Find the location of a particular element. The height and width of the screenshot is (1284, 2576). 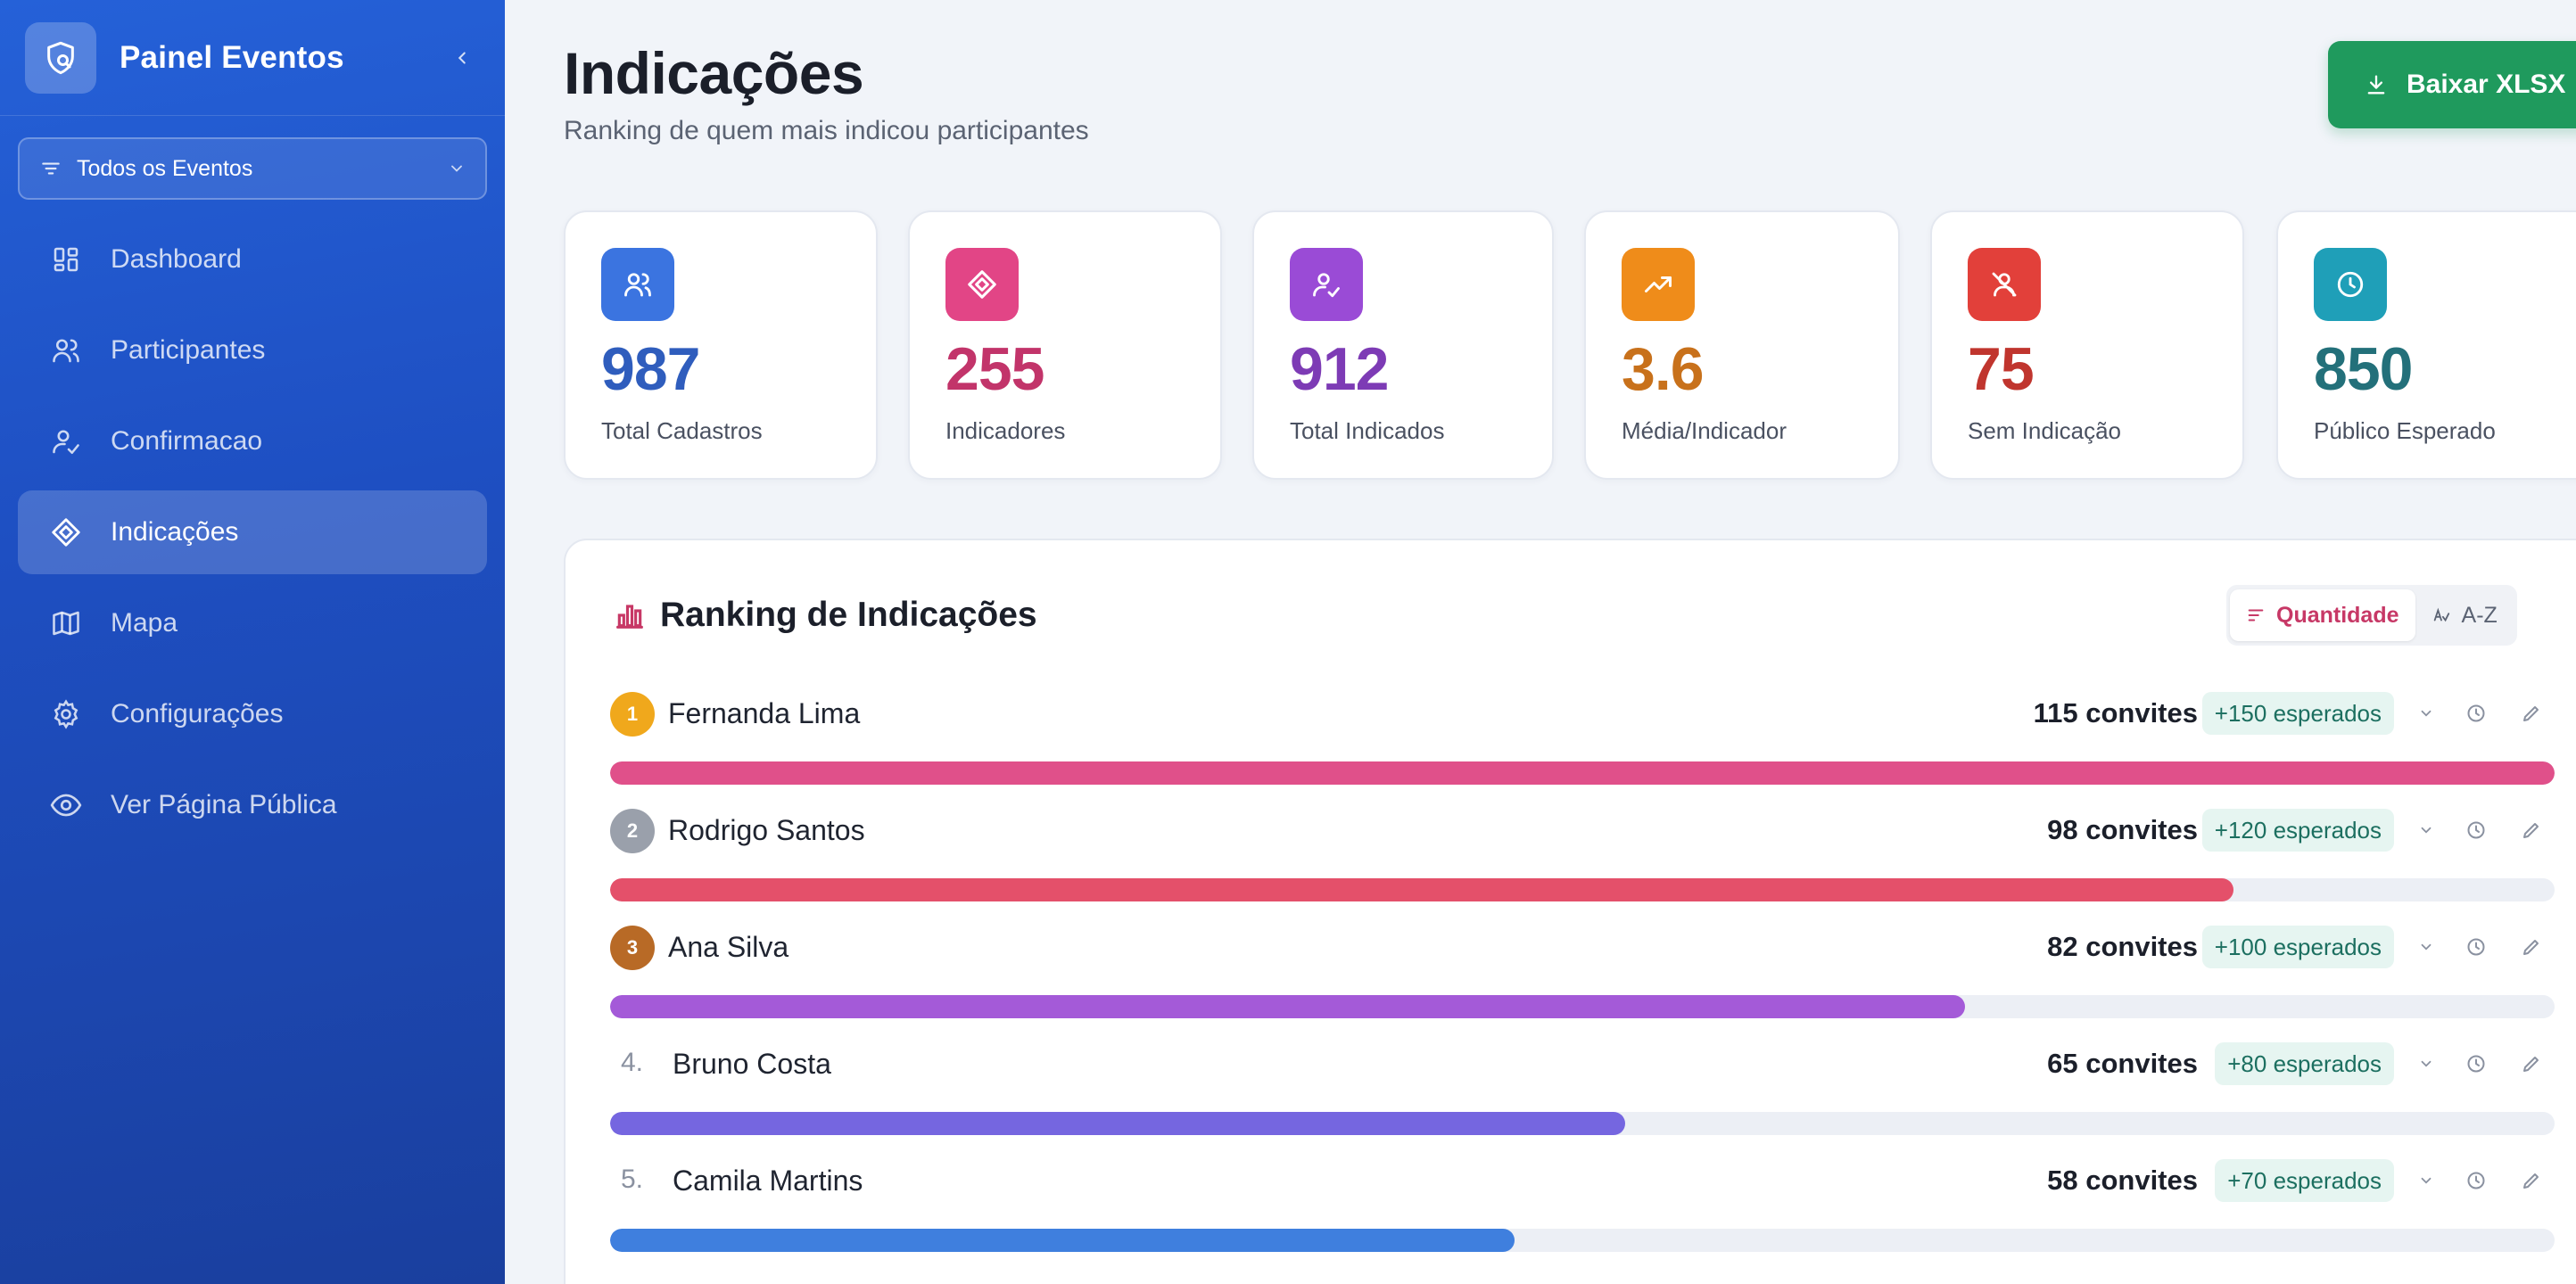

sidebar-item-label: Confirmacao is located at coordinates (187, 441).